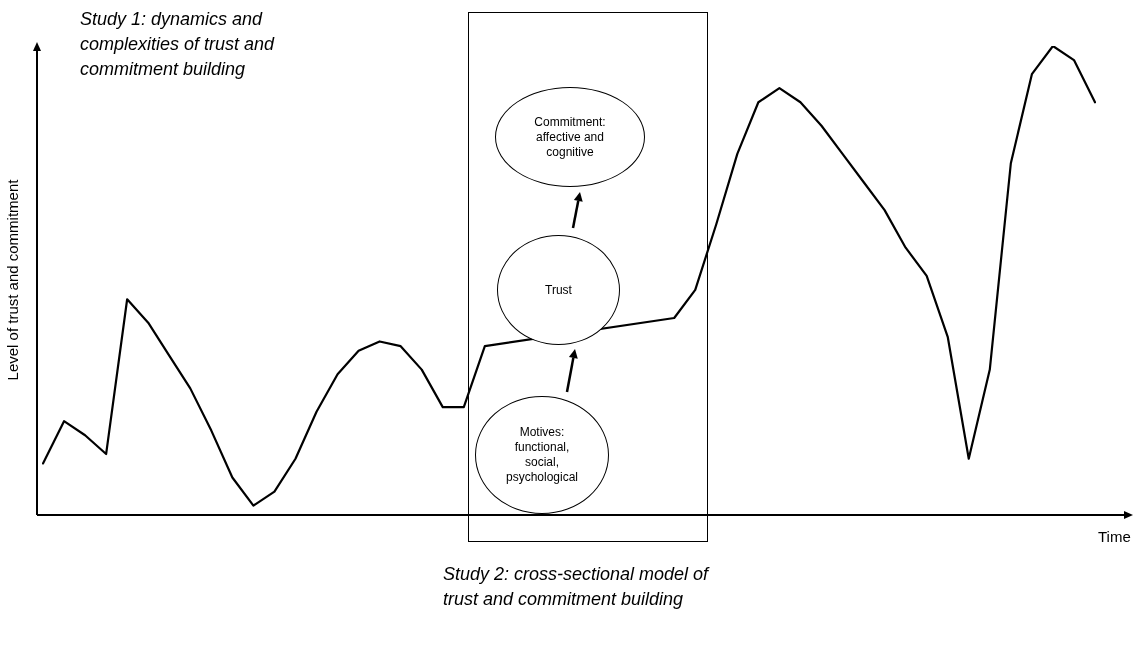 The width and height of the screenshot is (1135, 647). What do you see at coordinates (12, 280) in the screenshot?
I see `y-axis-title: Level of trust and commitment` at bounding box center [12, 280].